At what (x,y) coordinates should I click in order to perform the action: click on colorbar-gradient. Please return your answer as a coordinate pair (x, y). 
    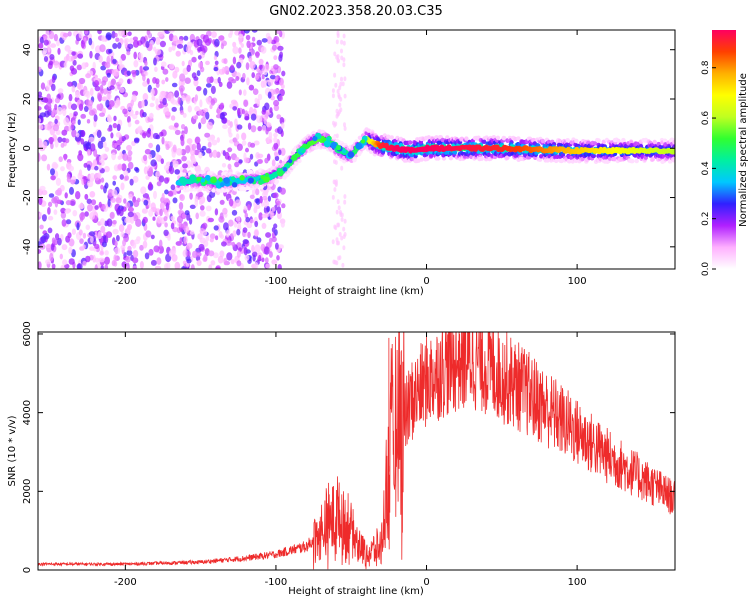
    Looking at the image, I should click on (724, 149).